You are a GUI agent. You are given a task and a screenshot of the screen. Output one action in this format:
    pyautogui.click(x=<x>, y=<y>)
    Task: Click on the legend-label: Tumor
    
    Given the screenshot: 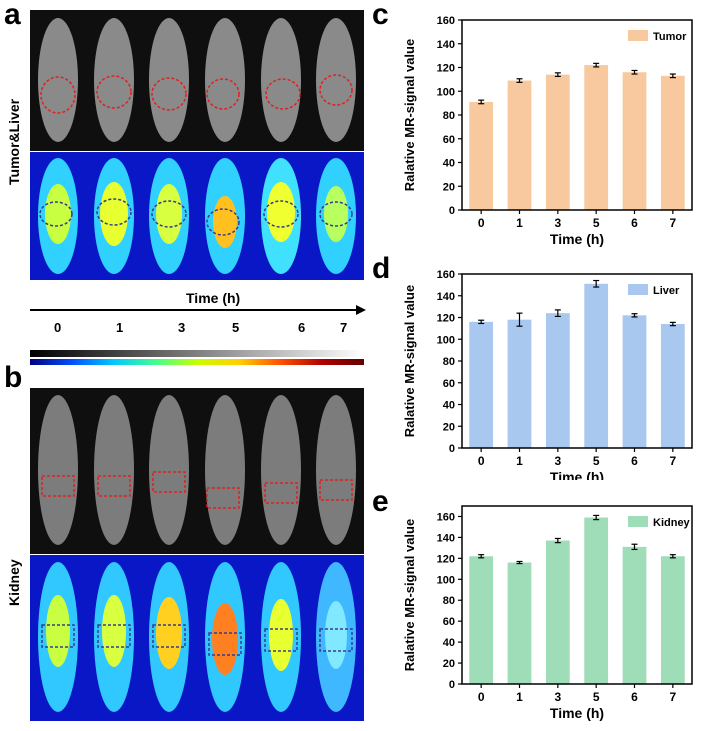 What is the action you would take?
    pyautogui.click(x=670, y=37)
    